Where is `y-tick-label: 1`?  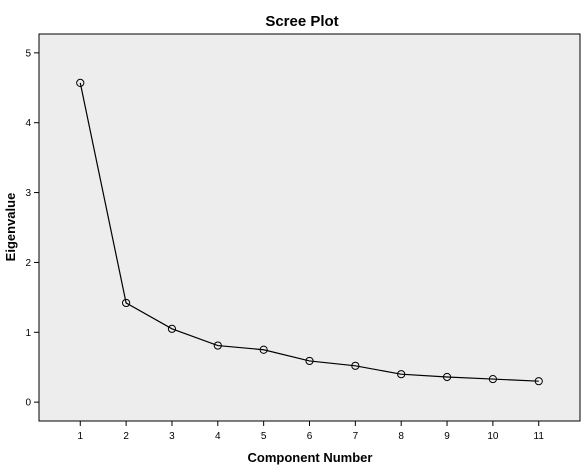
y-tick-label: 1 is located at coordinates (28, 333).